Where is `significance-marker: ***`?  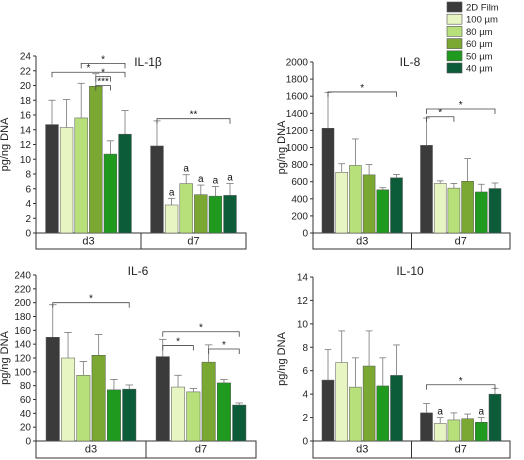 significance-marker: *** is located at coordinates (103, 82).